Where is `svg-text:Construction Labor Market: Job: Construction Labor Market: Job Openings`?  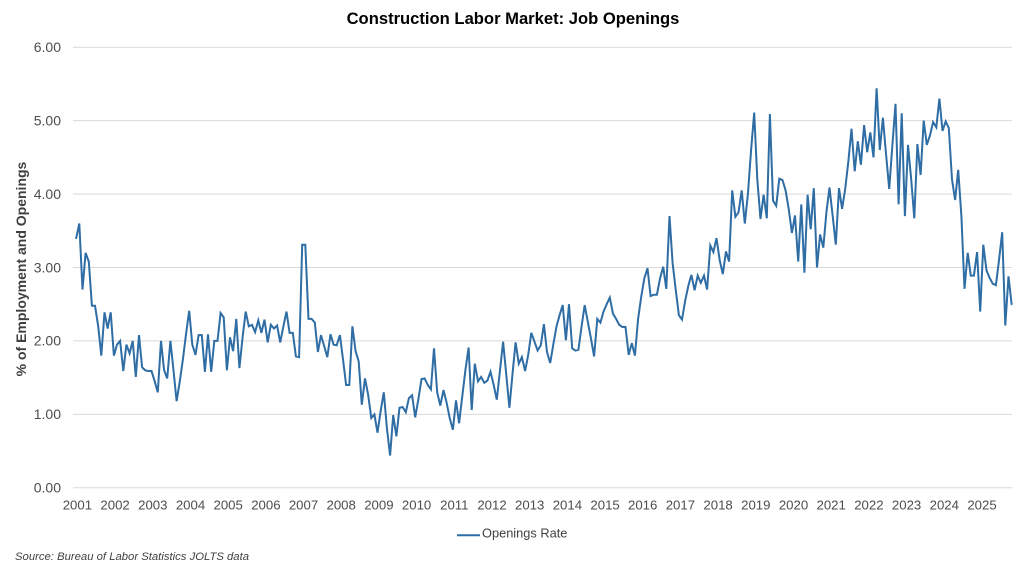
svg-text:Construction Labor Market: Job: Construction Labor Market: Job Openings is located at coordinates (513, 18).